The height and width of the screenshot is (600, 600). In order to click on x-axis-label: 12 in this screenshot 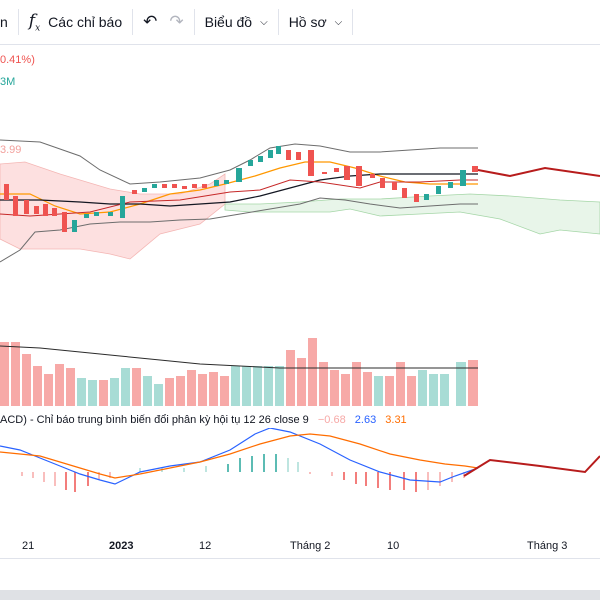, I will do `click(205, 546)`.